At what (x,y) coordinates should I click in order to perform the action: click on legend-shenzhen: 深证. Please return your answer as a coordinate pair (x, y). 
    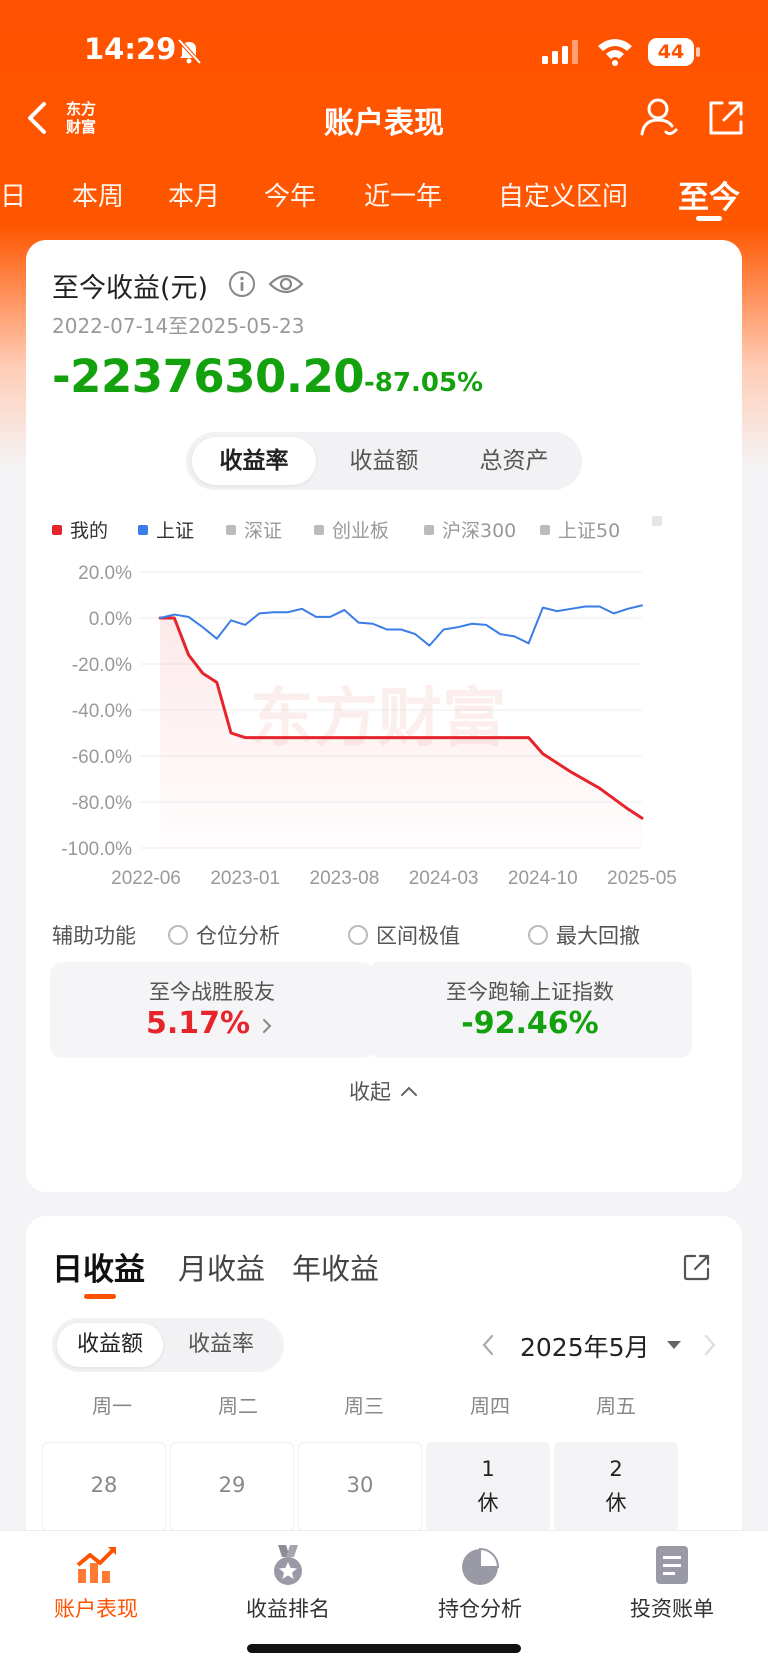
    Looking at the image, I should click on (254, 529).